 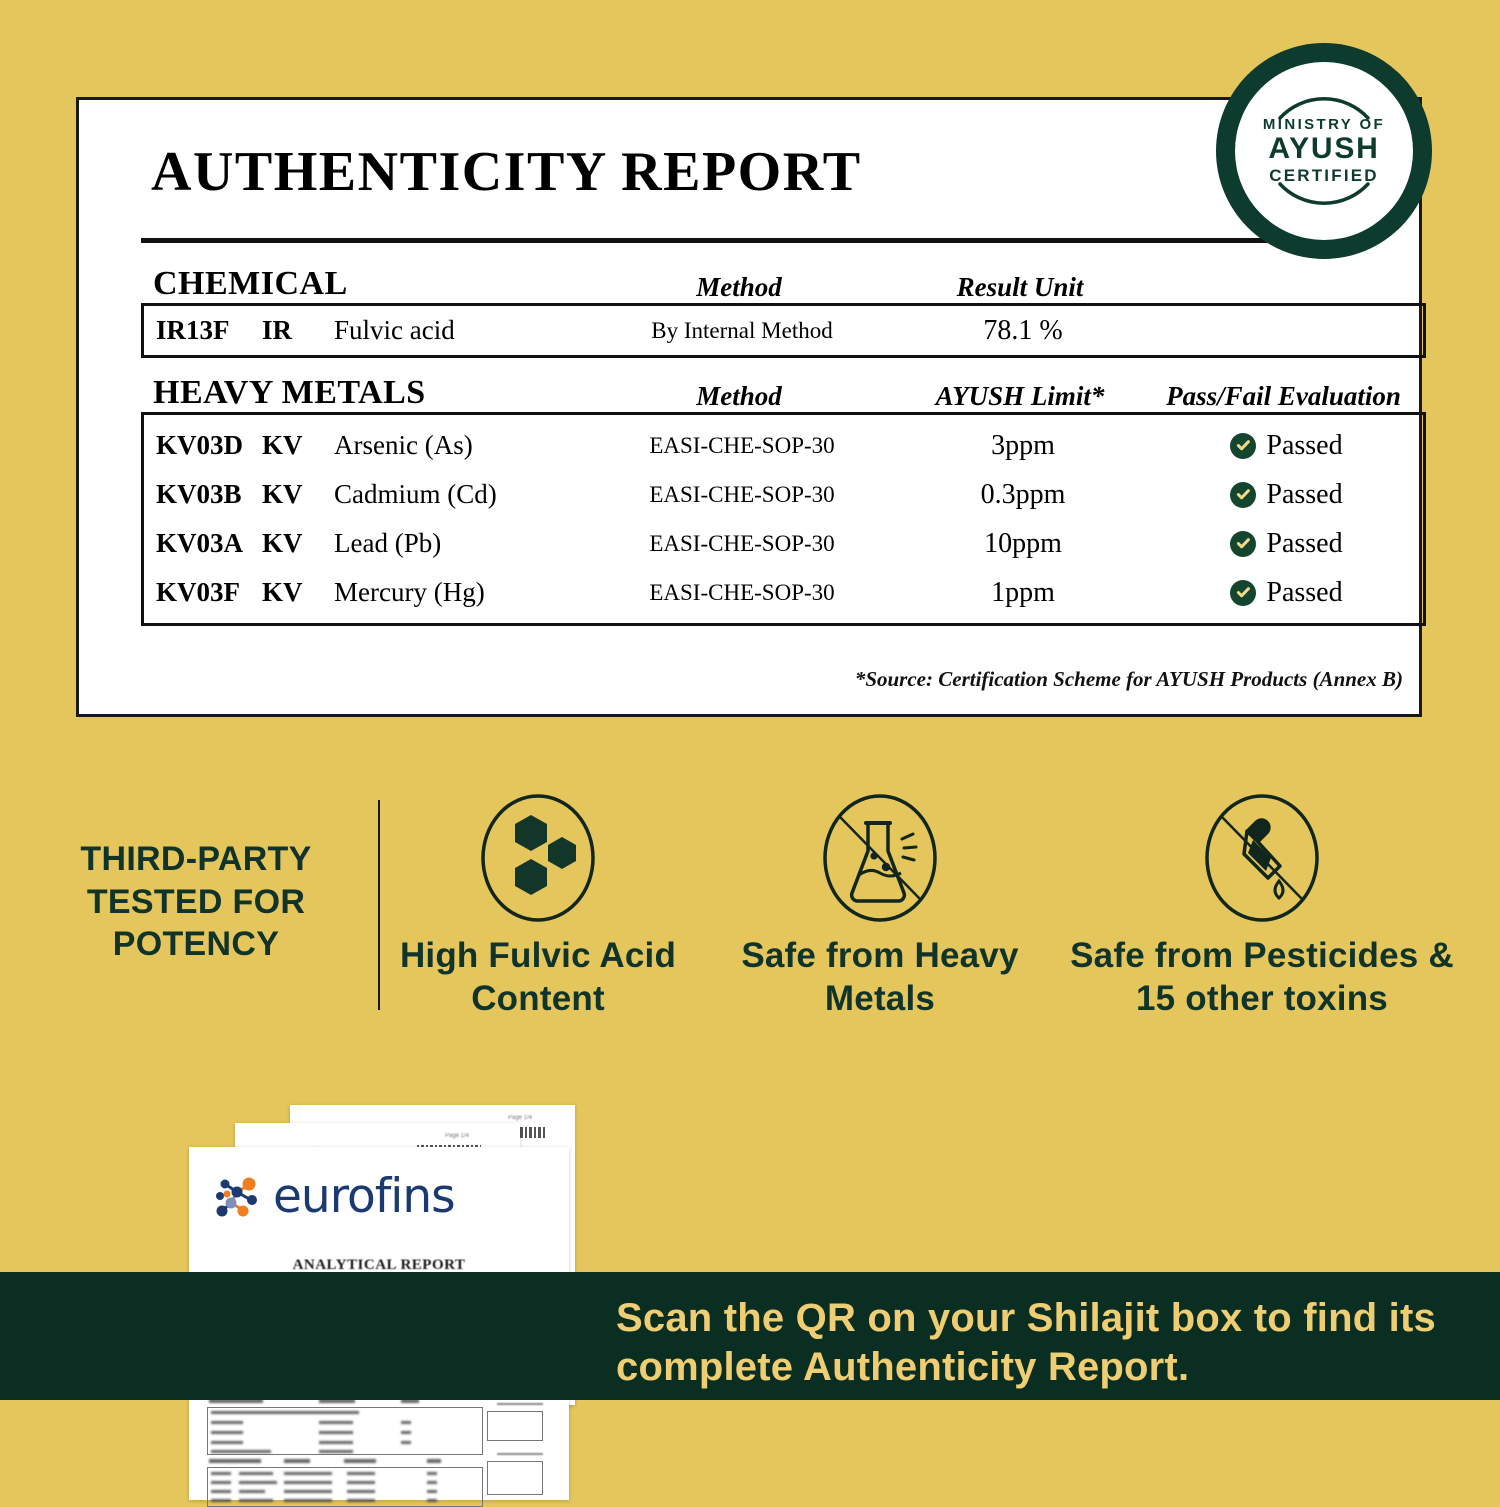 I want to click on row-result: 78.1 %, so click(x=1023, y=330).